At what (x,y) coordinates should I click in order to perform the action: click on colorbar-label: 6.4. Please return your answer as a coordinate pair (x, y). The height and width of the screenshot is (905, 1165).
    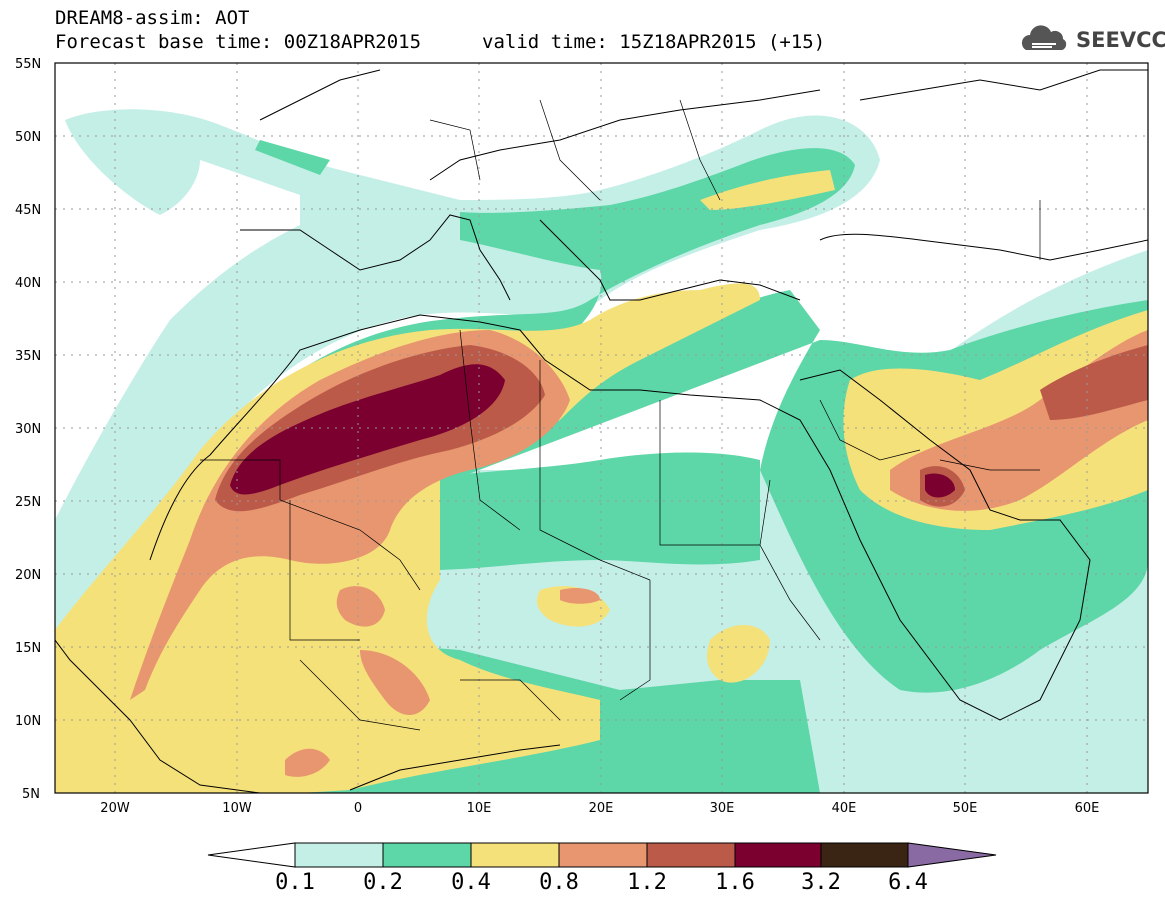
    Looking at the image, I should click on (908, 882).